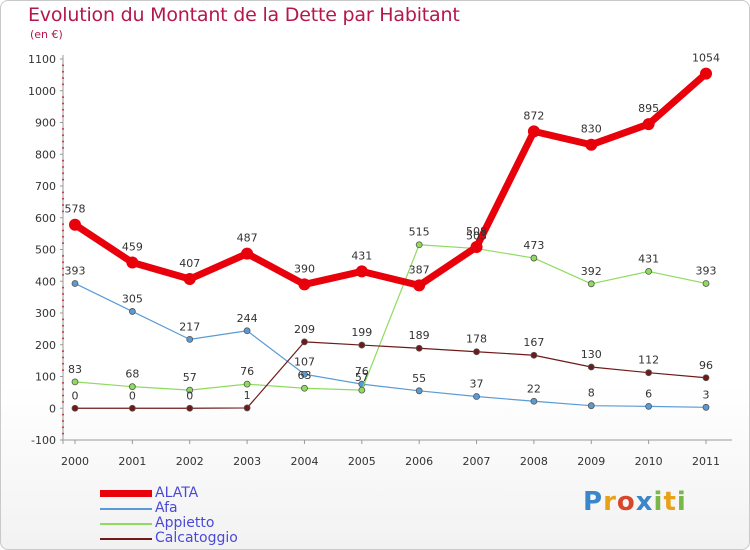 This screenshot has width=750, height=550. I want to click on data-label-appietto: 57, so click(362, 377).